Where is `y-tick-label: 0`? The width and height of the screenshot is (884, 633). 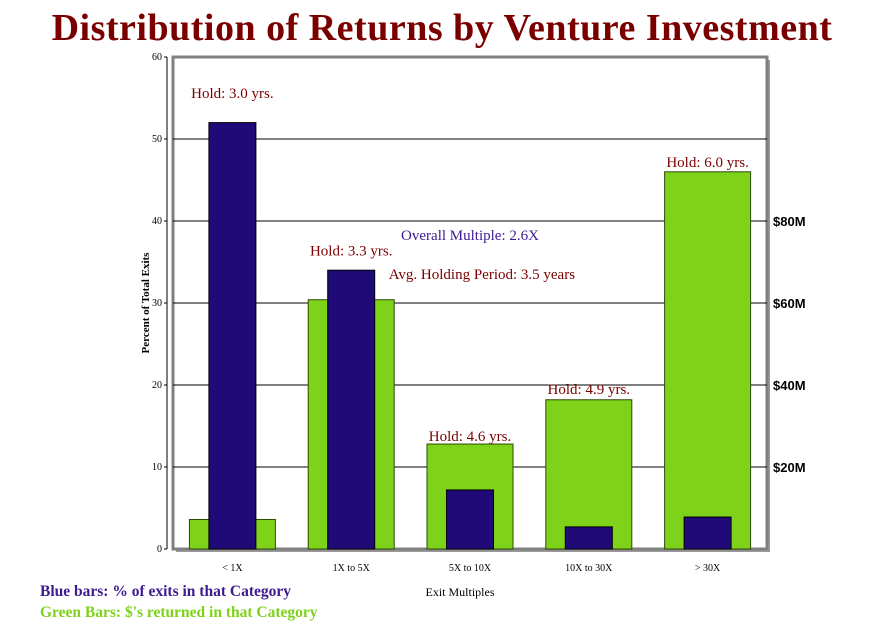 y-tick-label: 0 is located at coordinates (159, 549).